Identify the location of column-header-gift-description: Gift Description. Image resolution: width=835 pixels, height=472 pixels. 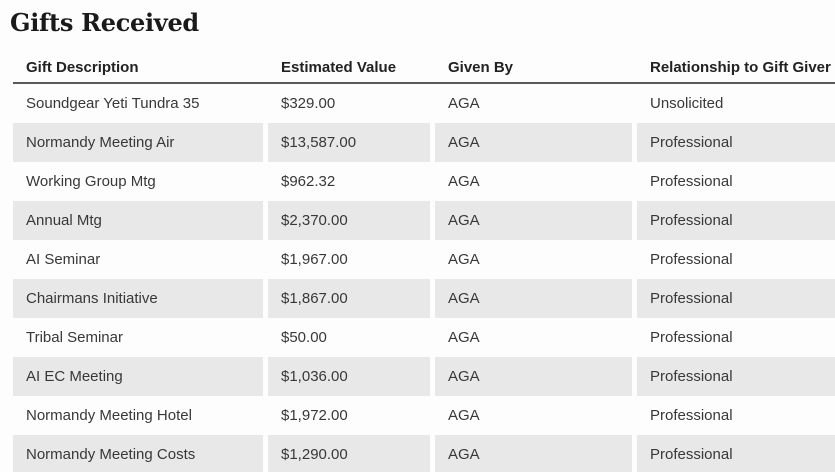
(82, 67).